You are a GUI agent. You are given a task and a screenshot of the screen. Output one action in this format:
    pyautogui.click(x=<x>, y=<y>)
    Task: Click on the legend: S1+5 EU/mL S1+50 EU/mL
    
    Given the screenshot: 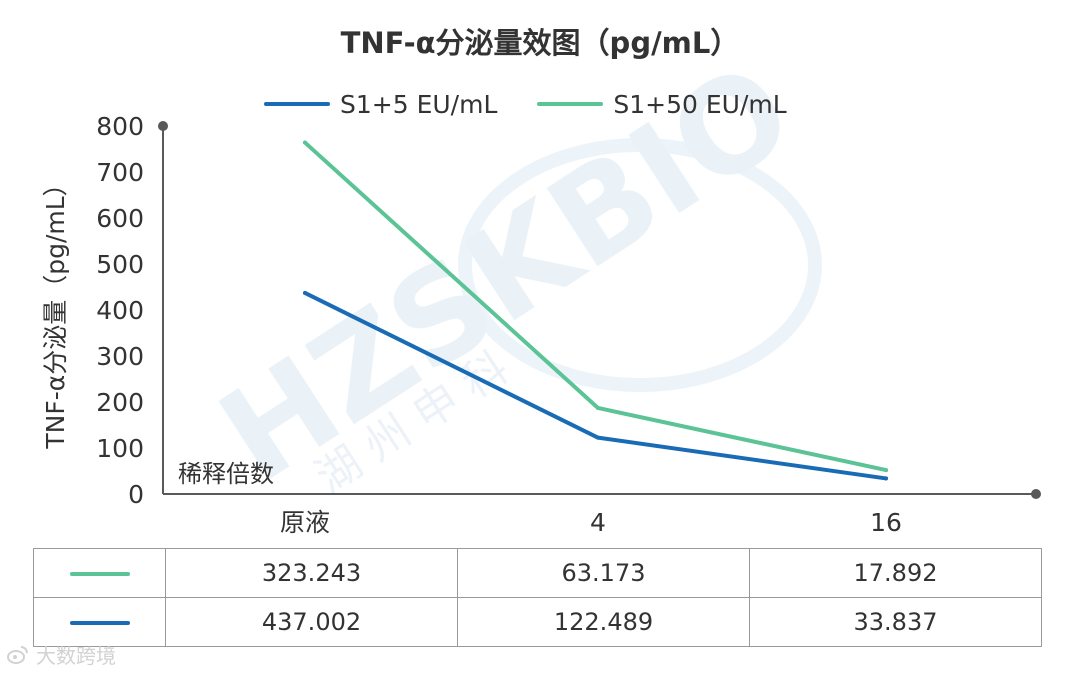 What is the action you would take?
    pyautogui.click(x=545, y=104)
    